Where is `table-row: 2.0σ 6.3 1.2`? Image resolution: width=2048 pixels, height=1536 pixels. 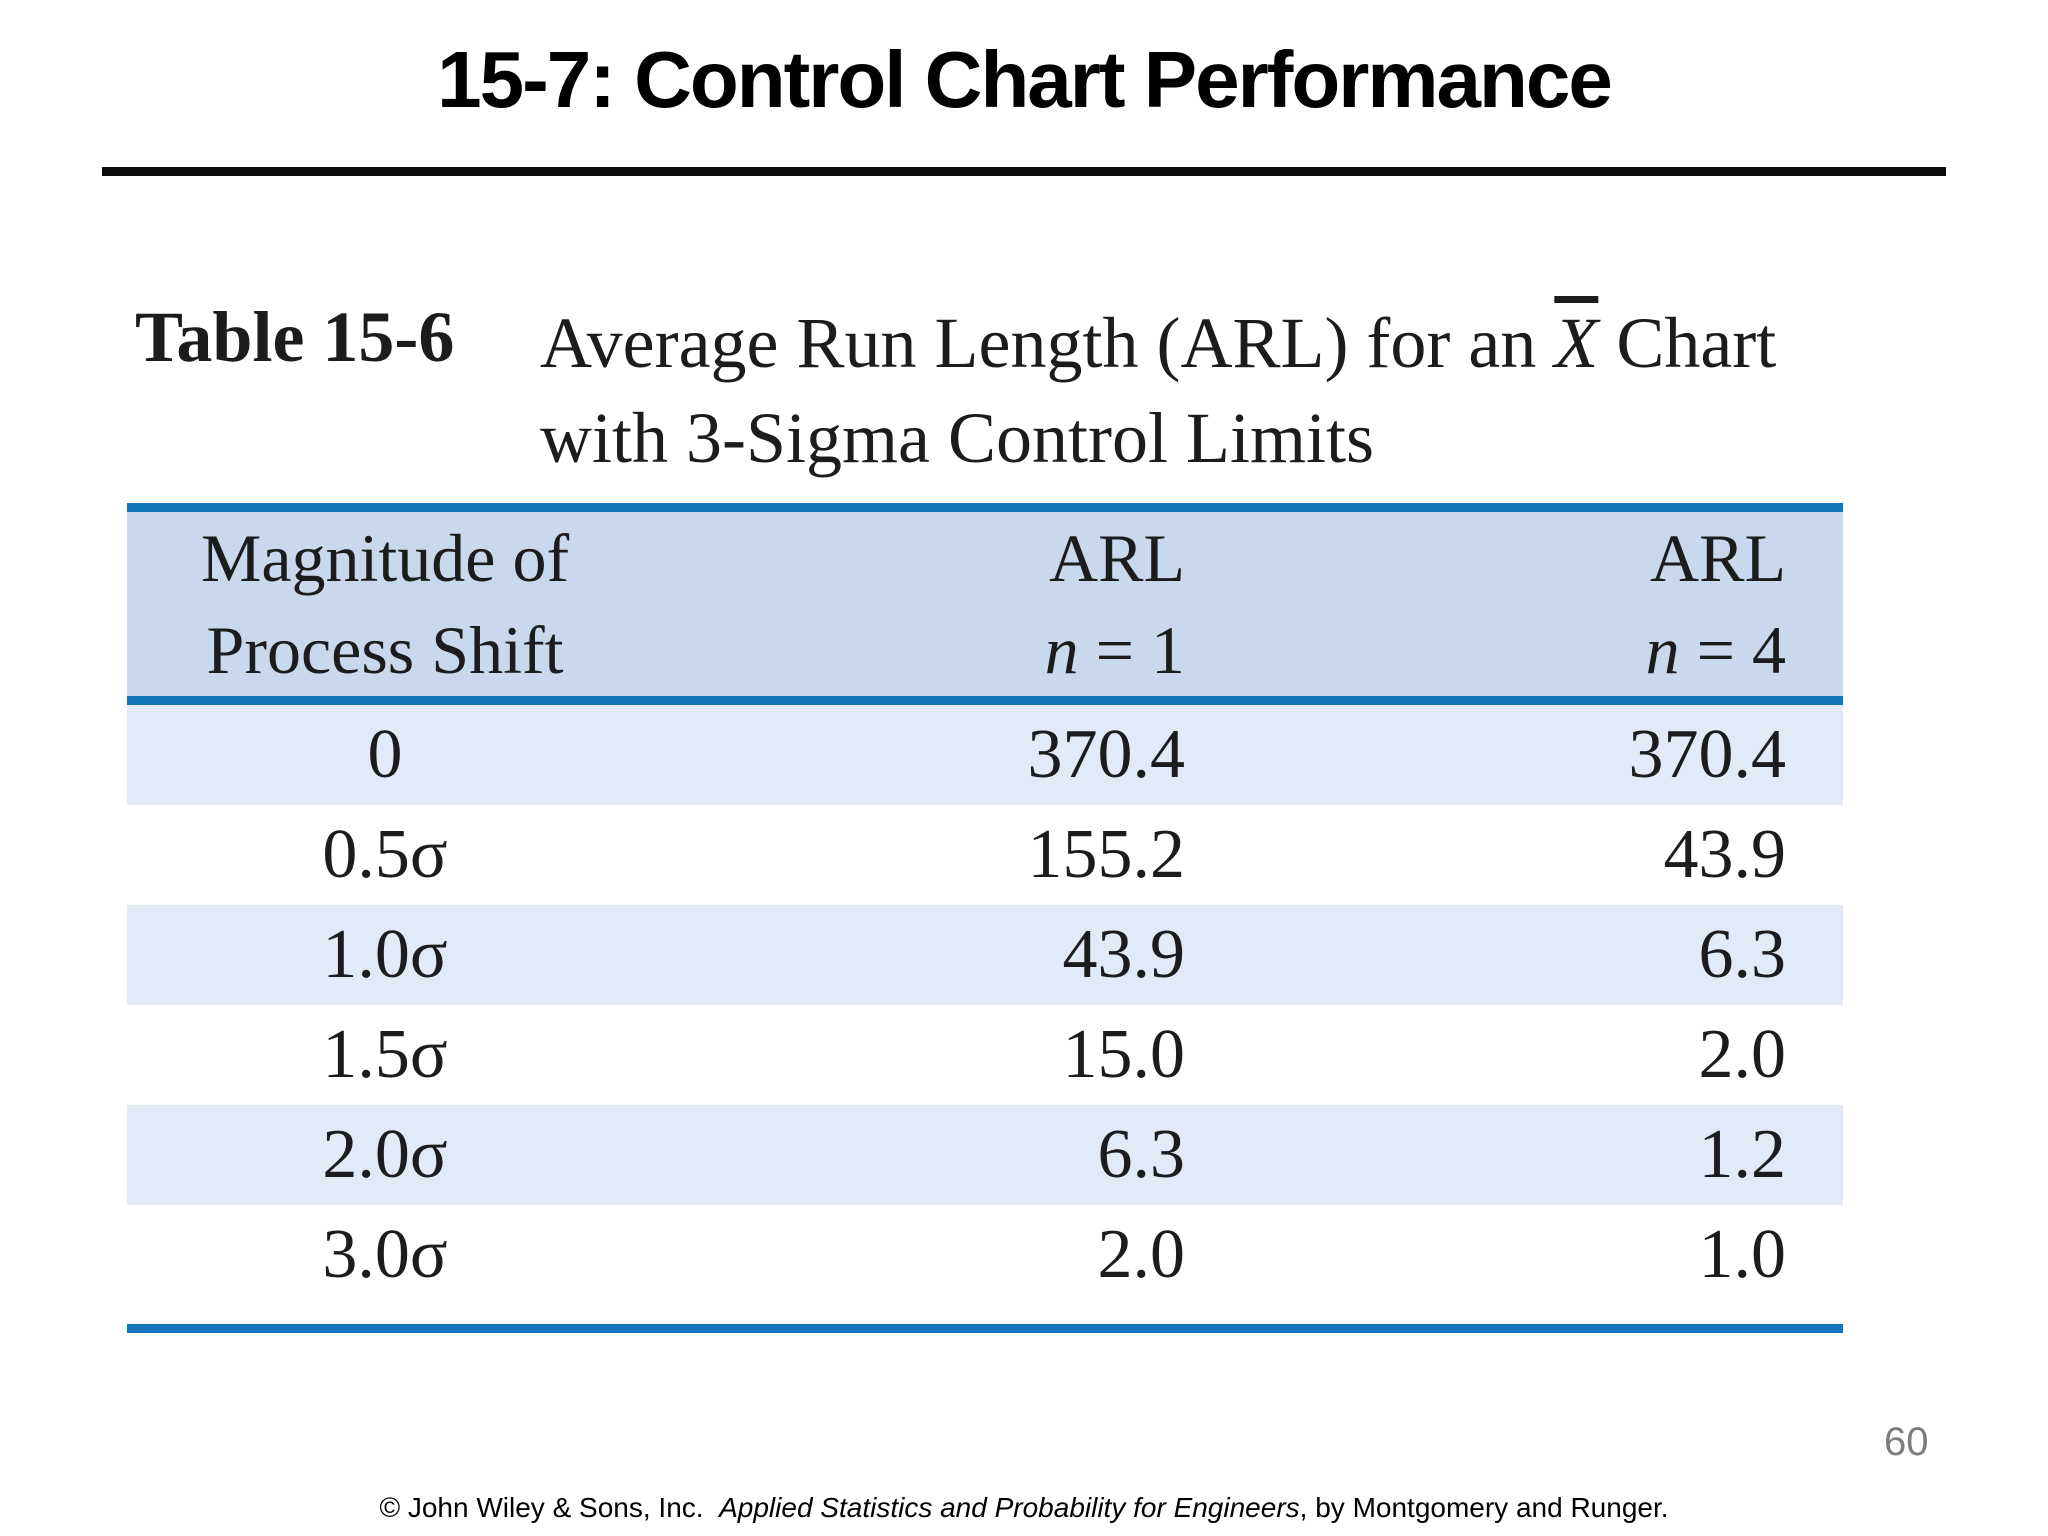 table-row: 2.0σ 6.3 1.2 is located at coordinates (985, 1155).